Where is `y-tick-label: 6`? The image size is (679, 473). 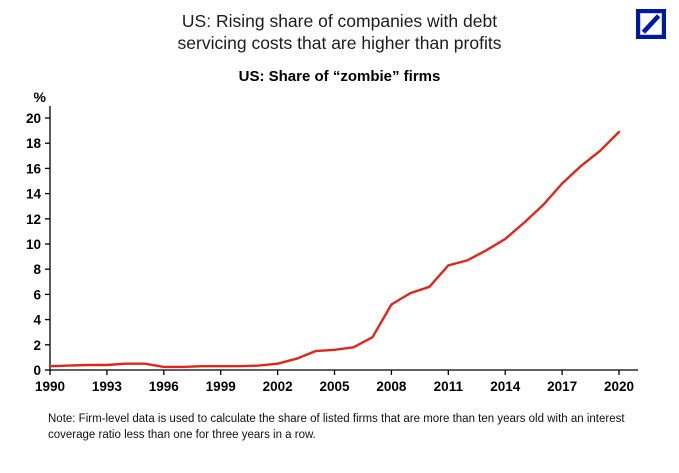
y-tick-label: 6 is located at coordinates (37, 294).